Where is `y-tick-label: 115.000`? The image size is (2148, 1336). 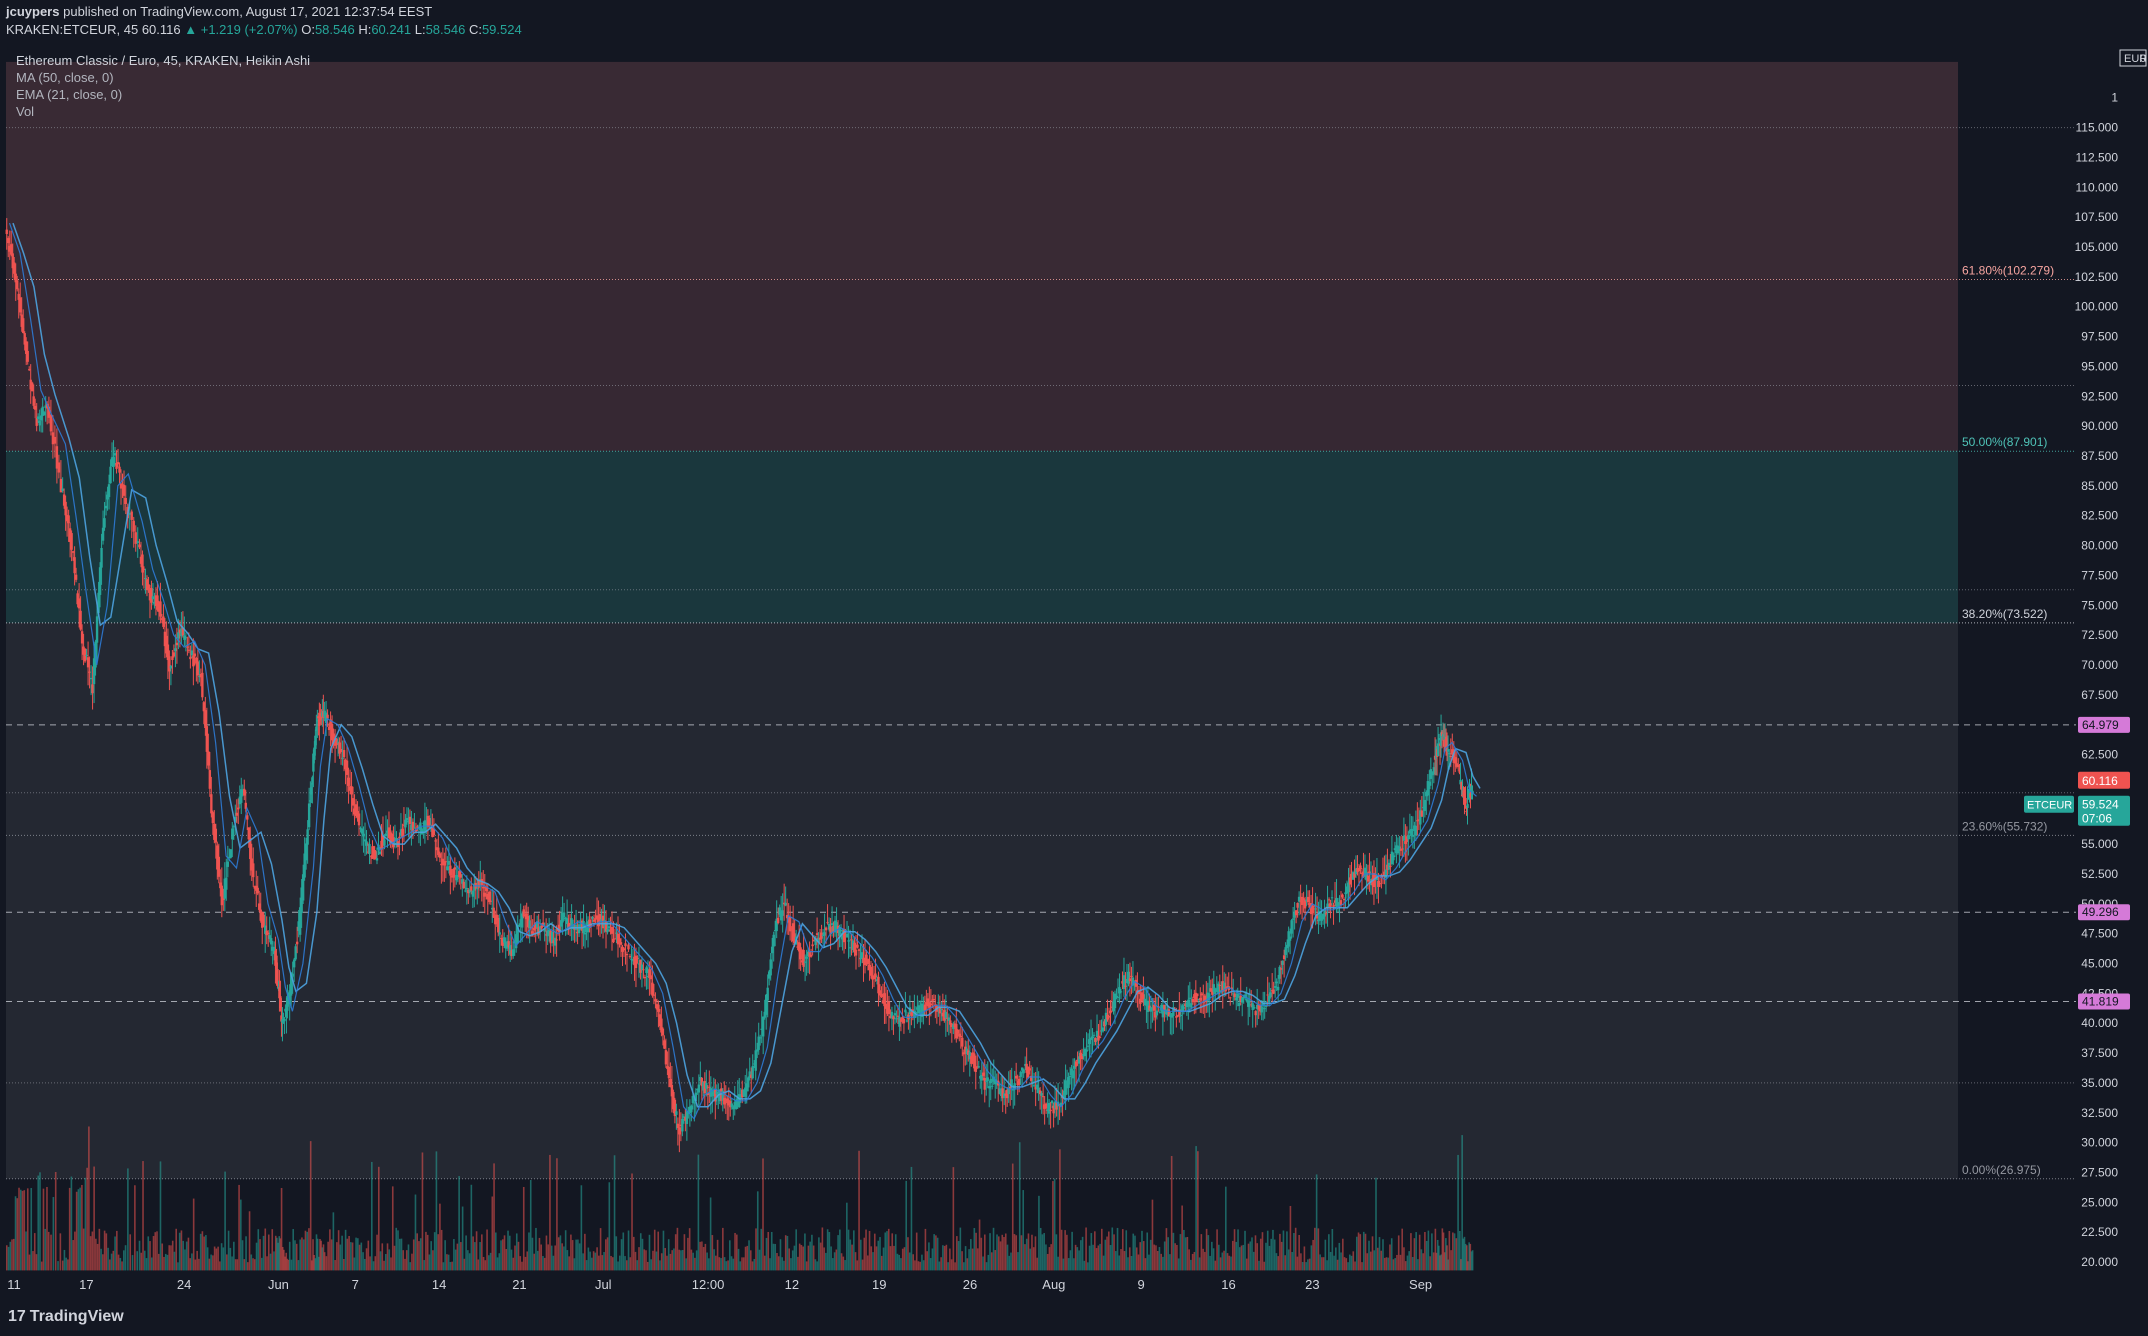 y-tick-label: 115.000 is located at coordinates (2097, 128).